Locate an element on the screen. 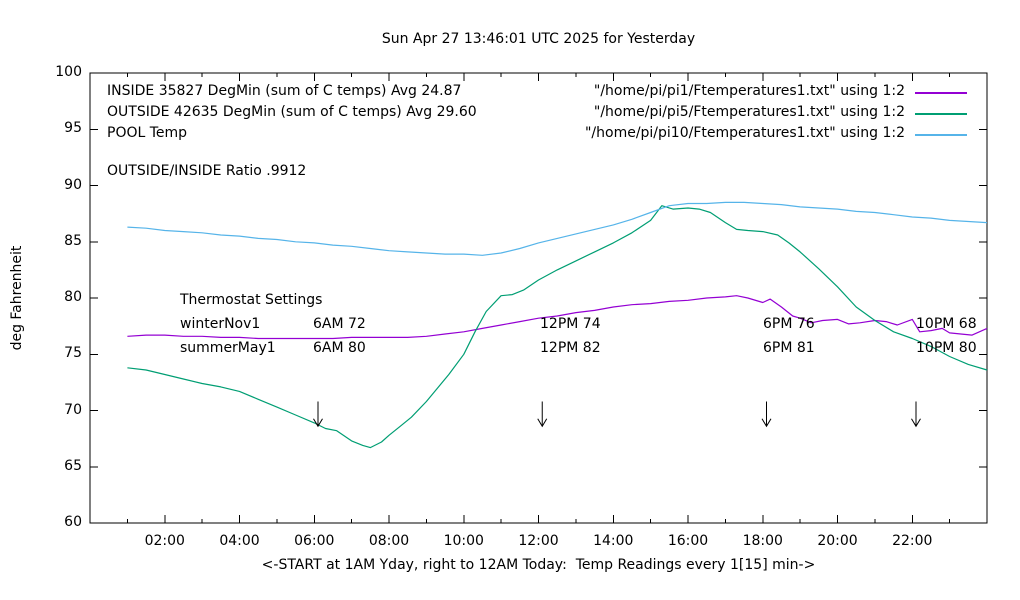 This screenshot has width=1020, height=600. thermostat-setting: 10PM 68 is located at coordinates (946, 324).